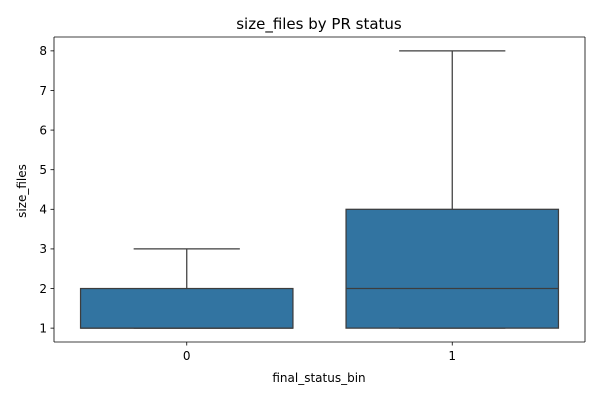  What do you see at coordinates (43, 91) in the screenshot?
I see `y-tick-label: 7` at bounding box center [43, 91].